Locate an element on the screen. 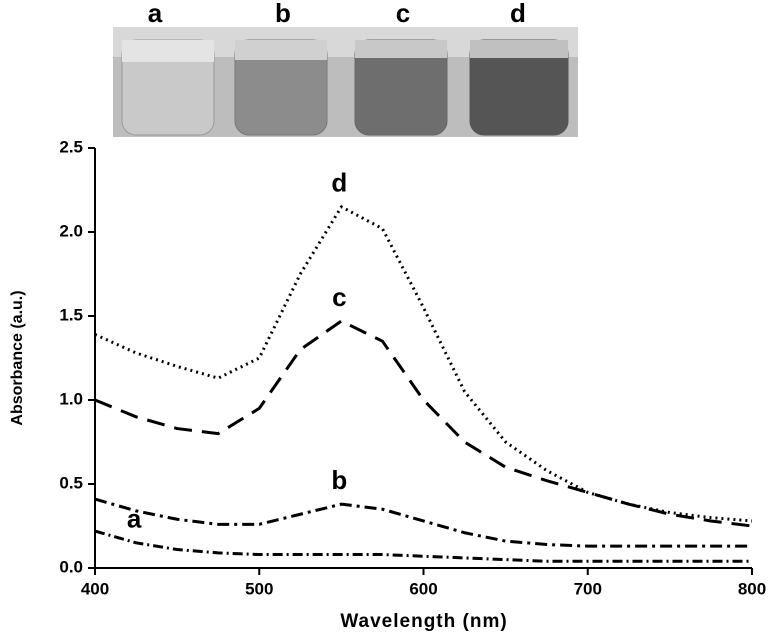  y-tick-label: 1.0 is located at coordinates (71, 398).